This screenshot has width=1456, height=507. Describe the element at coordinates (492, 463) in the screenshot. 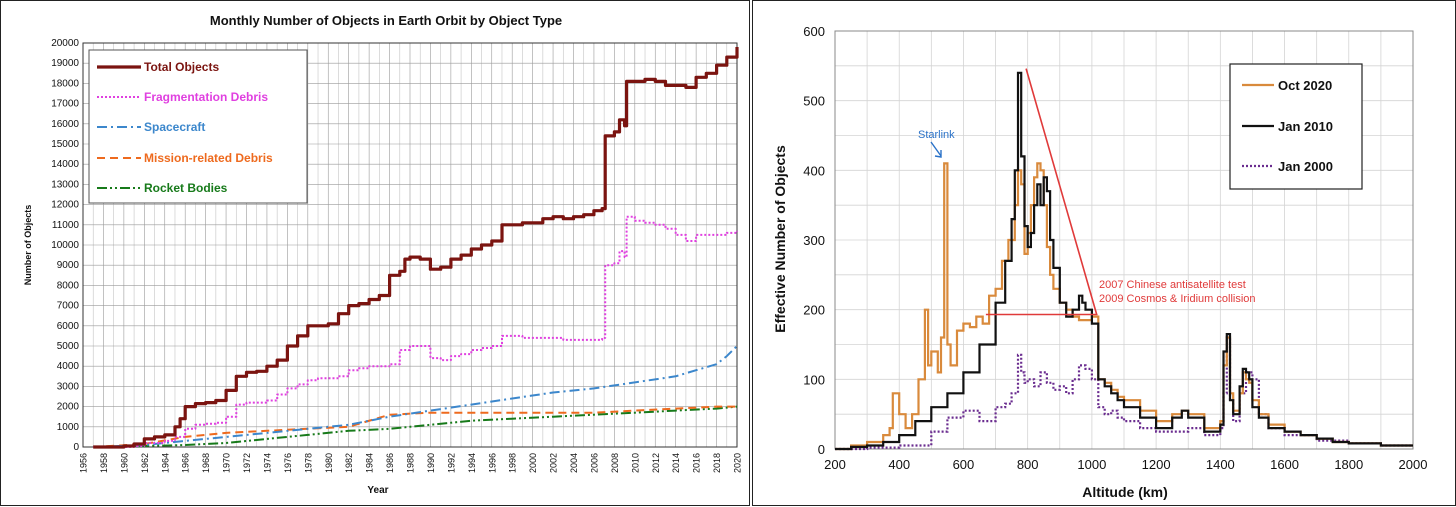

I see `x-tick-label: 1996` at that location.